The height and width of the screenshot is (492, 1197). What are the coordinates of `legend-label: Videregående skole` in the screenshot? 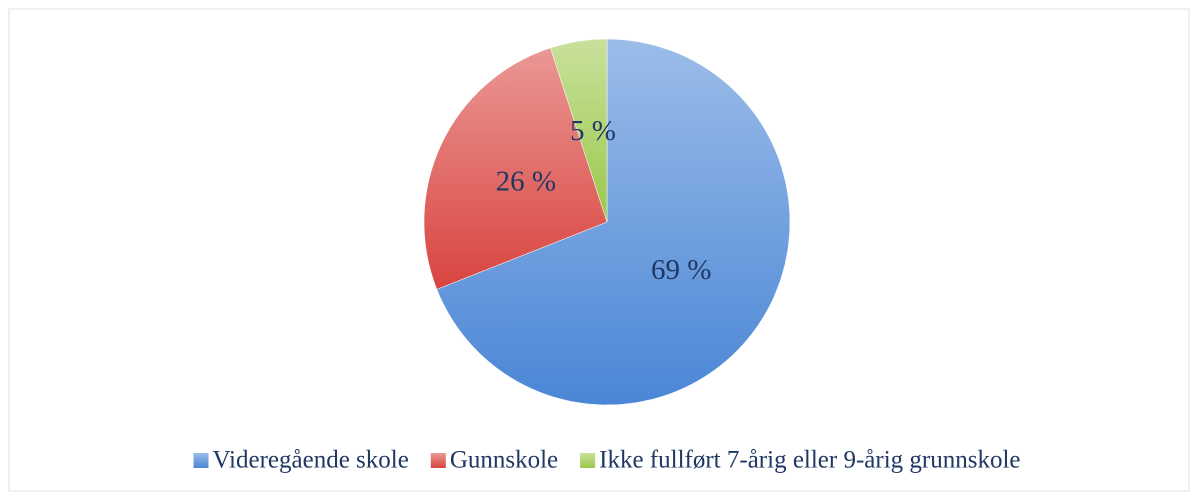 It's located at (310, 460).